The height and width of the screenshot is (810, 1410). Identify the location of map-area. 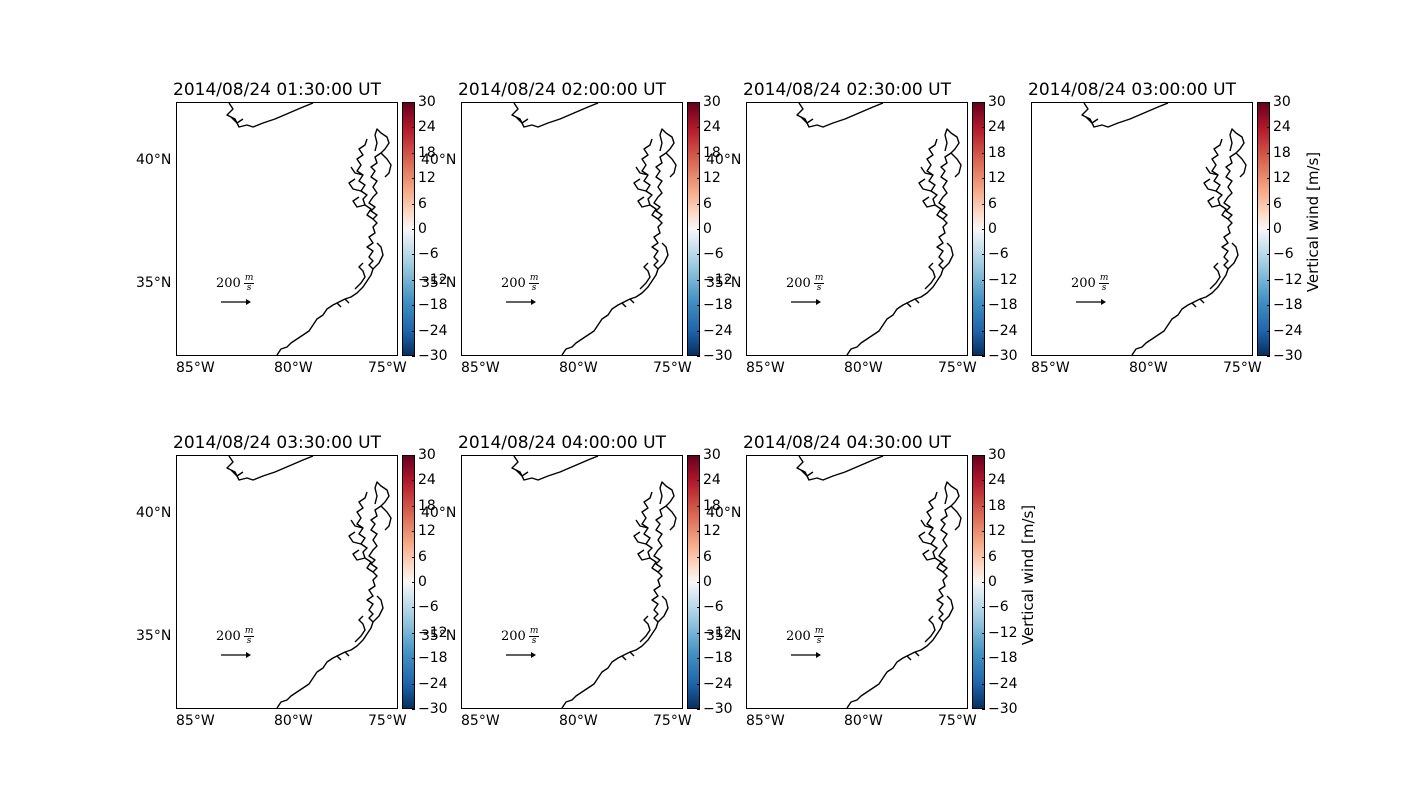
(1142, 229).